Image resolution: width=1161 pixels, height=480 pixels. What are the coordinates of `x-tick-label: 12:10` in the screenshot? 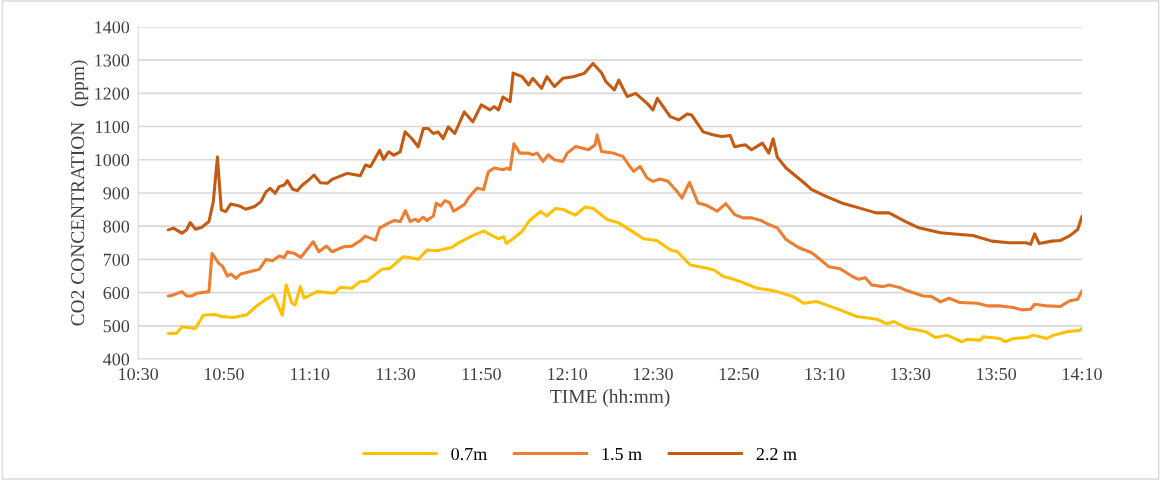 It's located at (568, 374).